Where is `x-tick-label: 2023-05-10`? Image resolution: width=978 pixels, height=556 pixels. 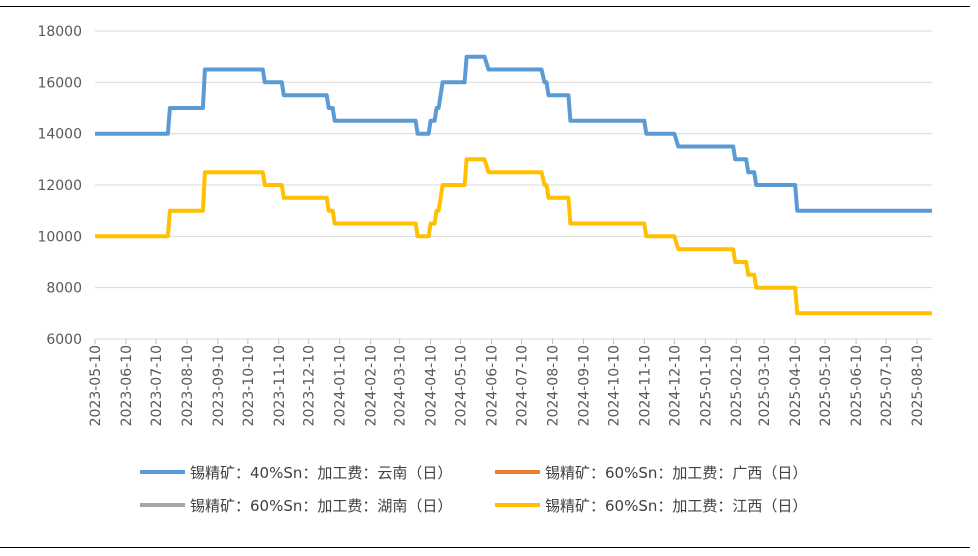
x-tick-label: 2023-05-10 is located at coordinates (96, 385).